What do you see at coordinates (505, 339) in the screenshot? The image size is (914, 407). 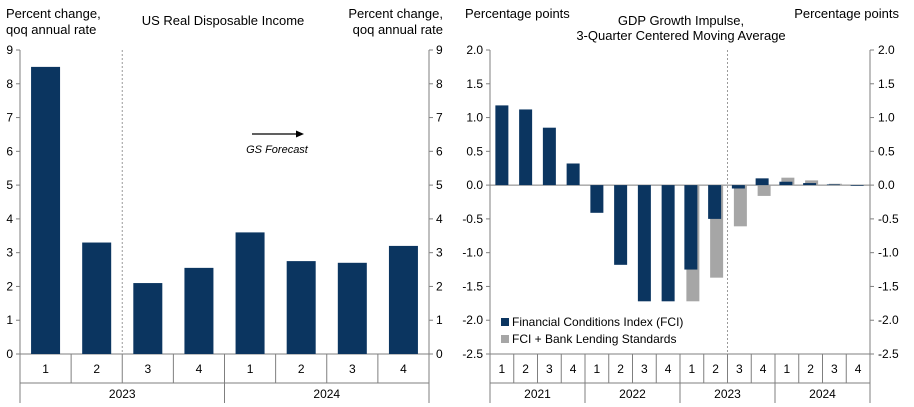 I see `legend-swatch-fci-bls` at bounding box center [505, 339].